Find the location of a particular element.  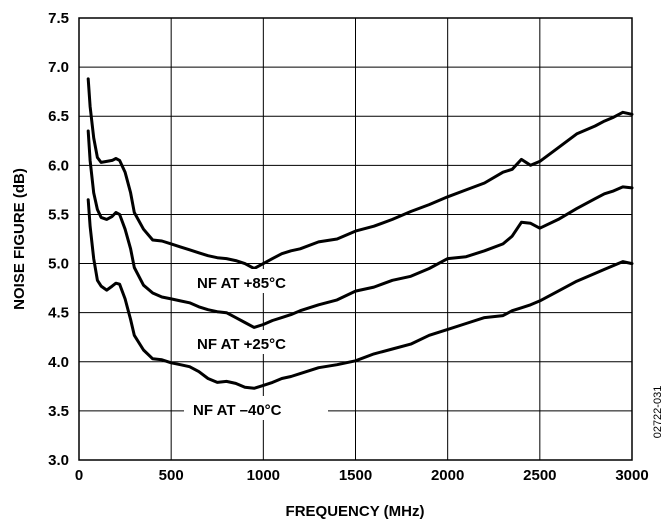

y-tick-label: 7.0 is located at coordinates (58, 67).